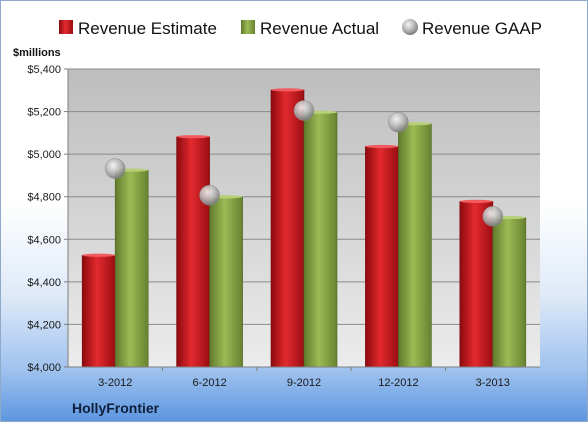  What do you see at coordinates (493, 383) in the screenshot?
I see `x-tick-label: 3-2013` at bounding box center [493, 383].